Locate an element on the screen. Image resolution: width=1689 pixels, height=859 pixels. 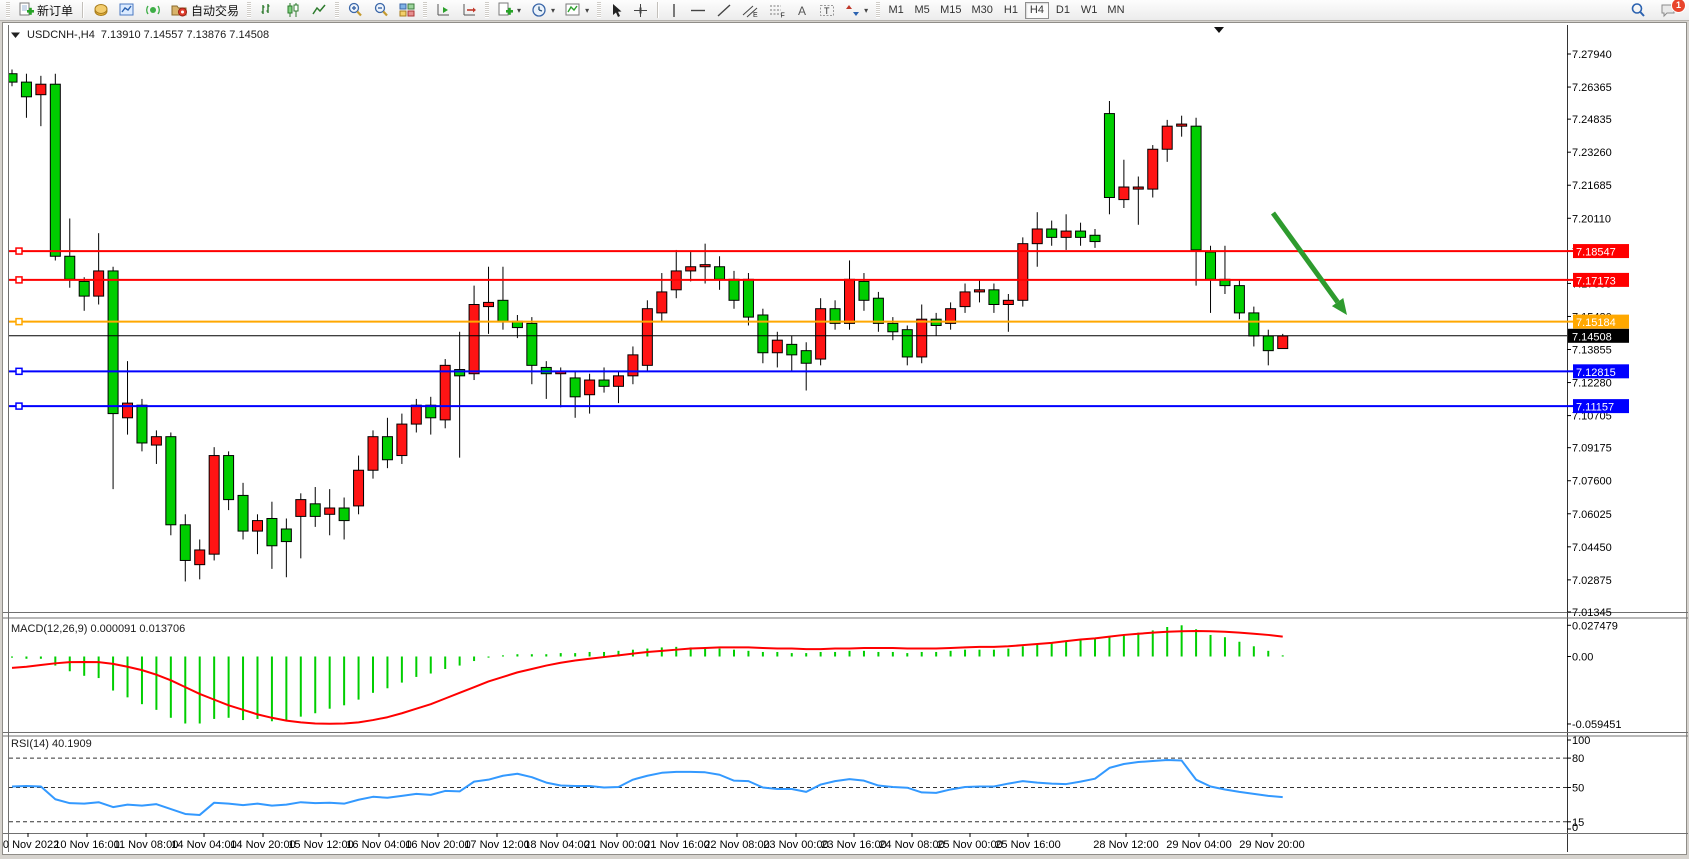
crosshair-button is located at coordinates (640, 10).